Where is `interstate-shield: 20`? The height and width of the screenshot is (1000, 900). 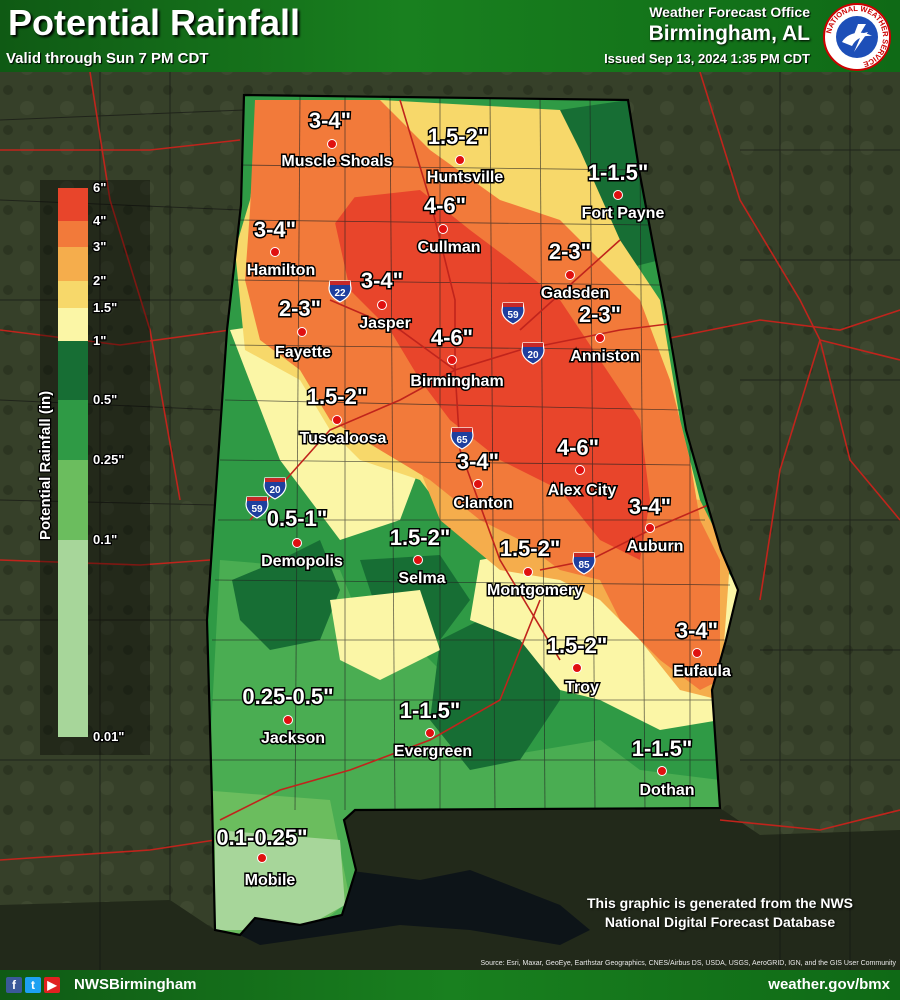 interstate-shield: 20 is located at coordinates (533, 353).